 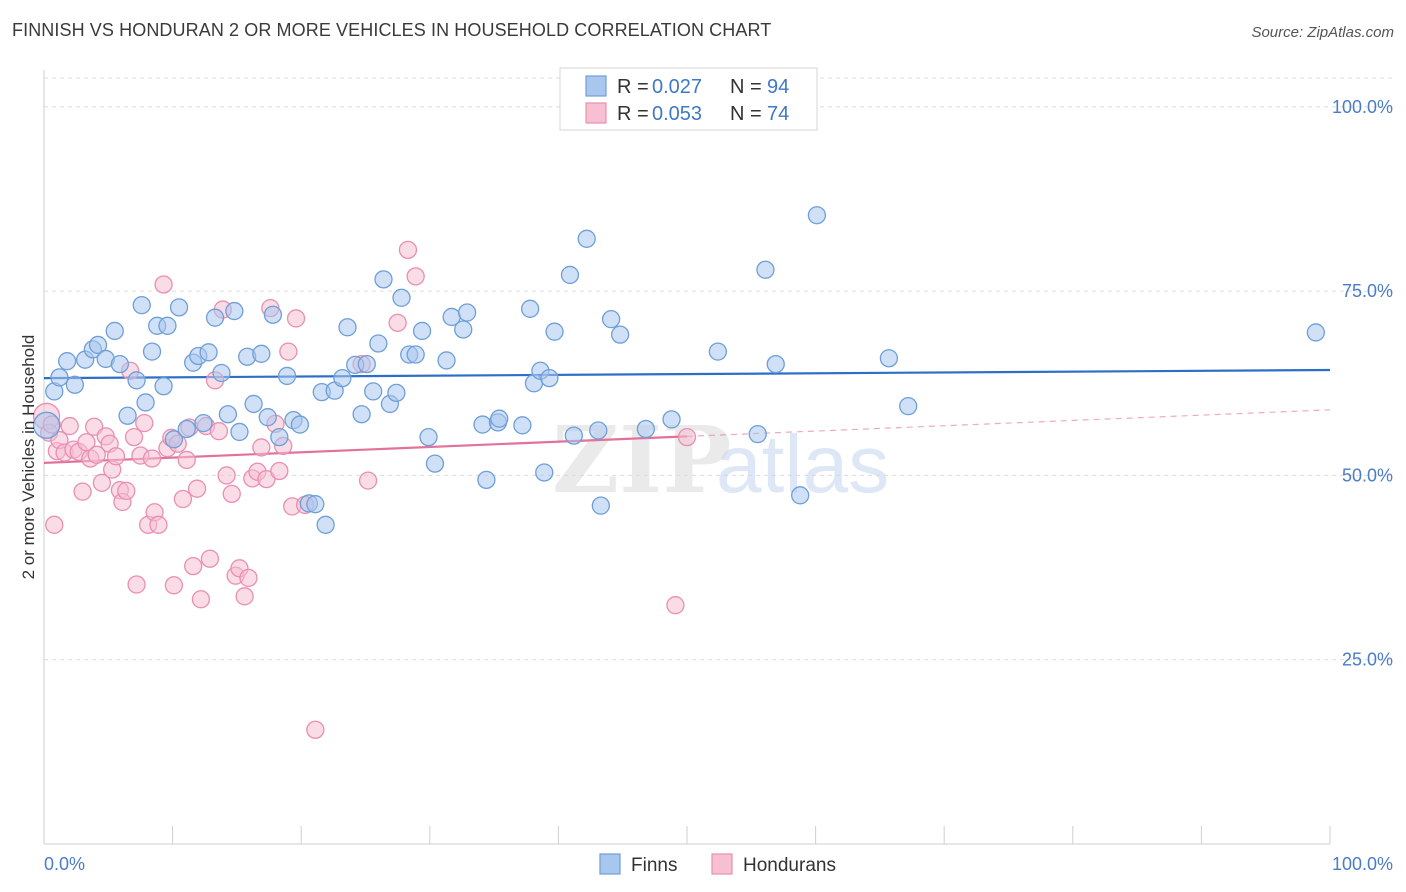 I want to click on y-tick-label-25: 25.0%, so click(x=1367, y=660).